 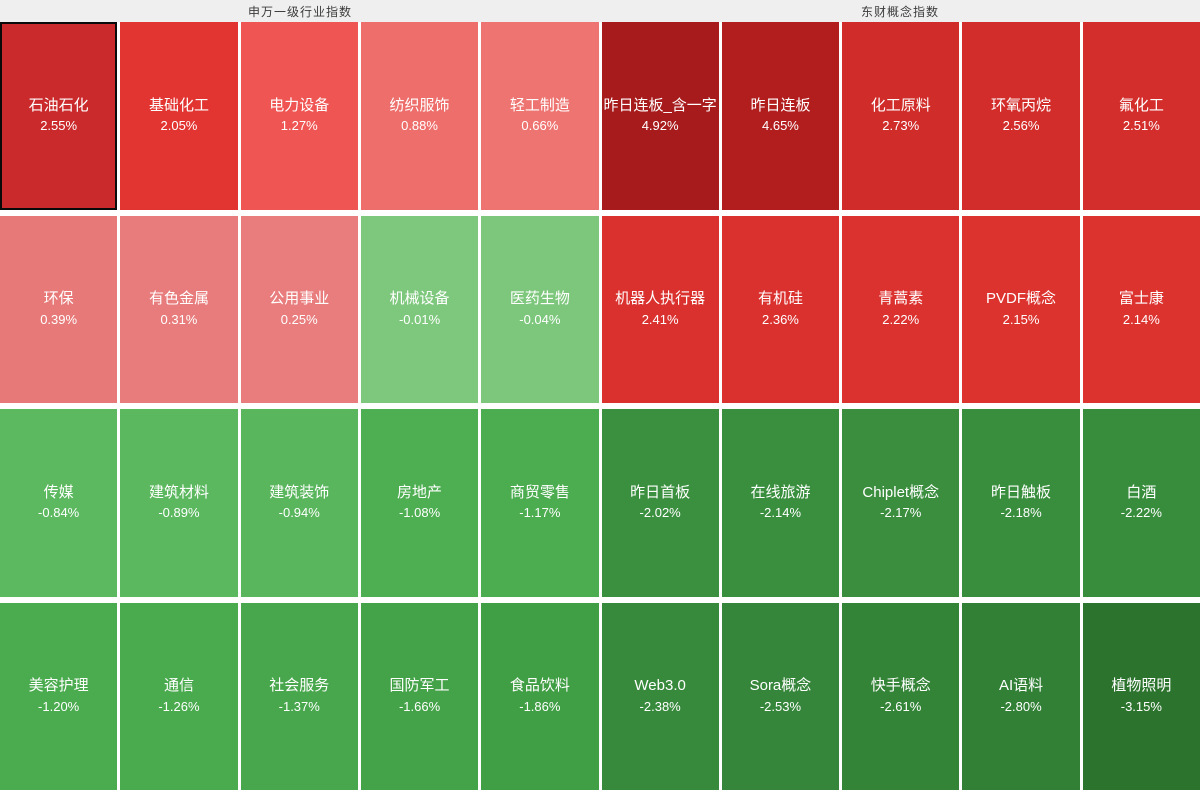 I want to click on tile-name: Sora概念, so click(x=780, y=686).